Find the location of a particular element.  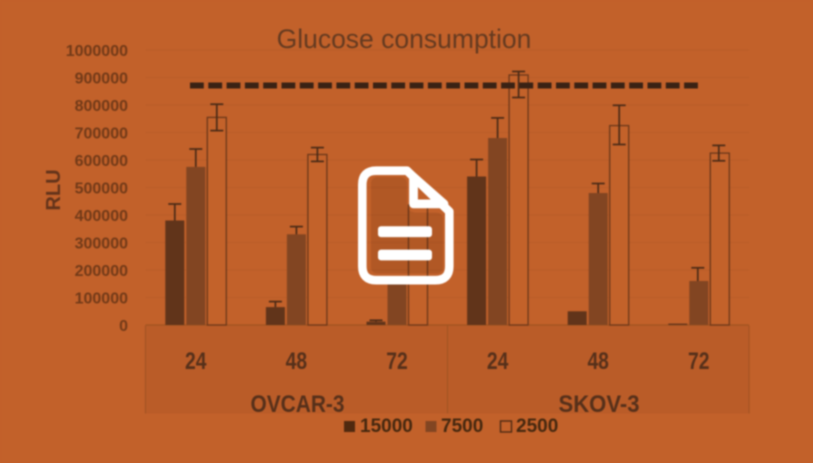

svg-text: Glucose consumption is located at coordinates (404, 39).